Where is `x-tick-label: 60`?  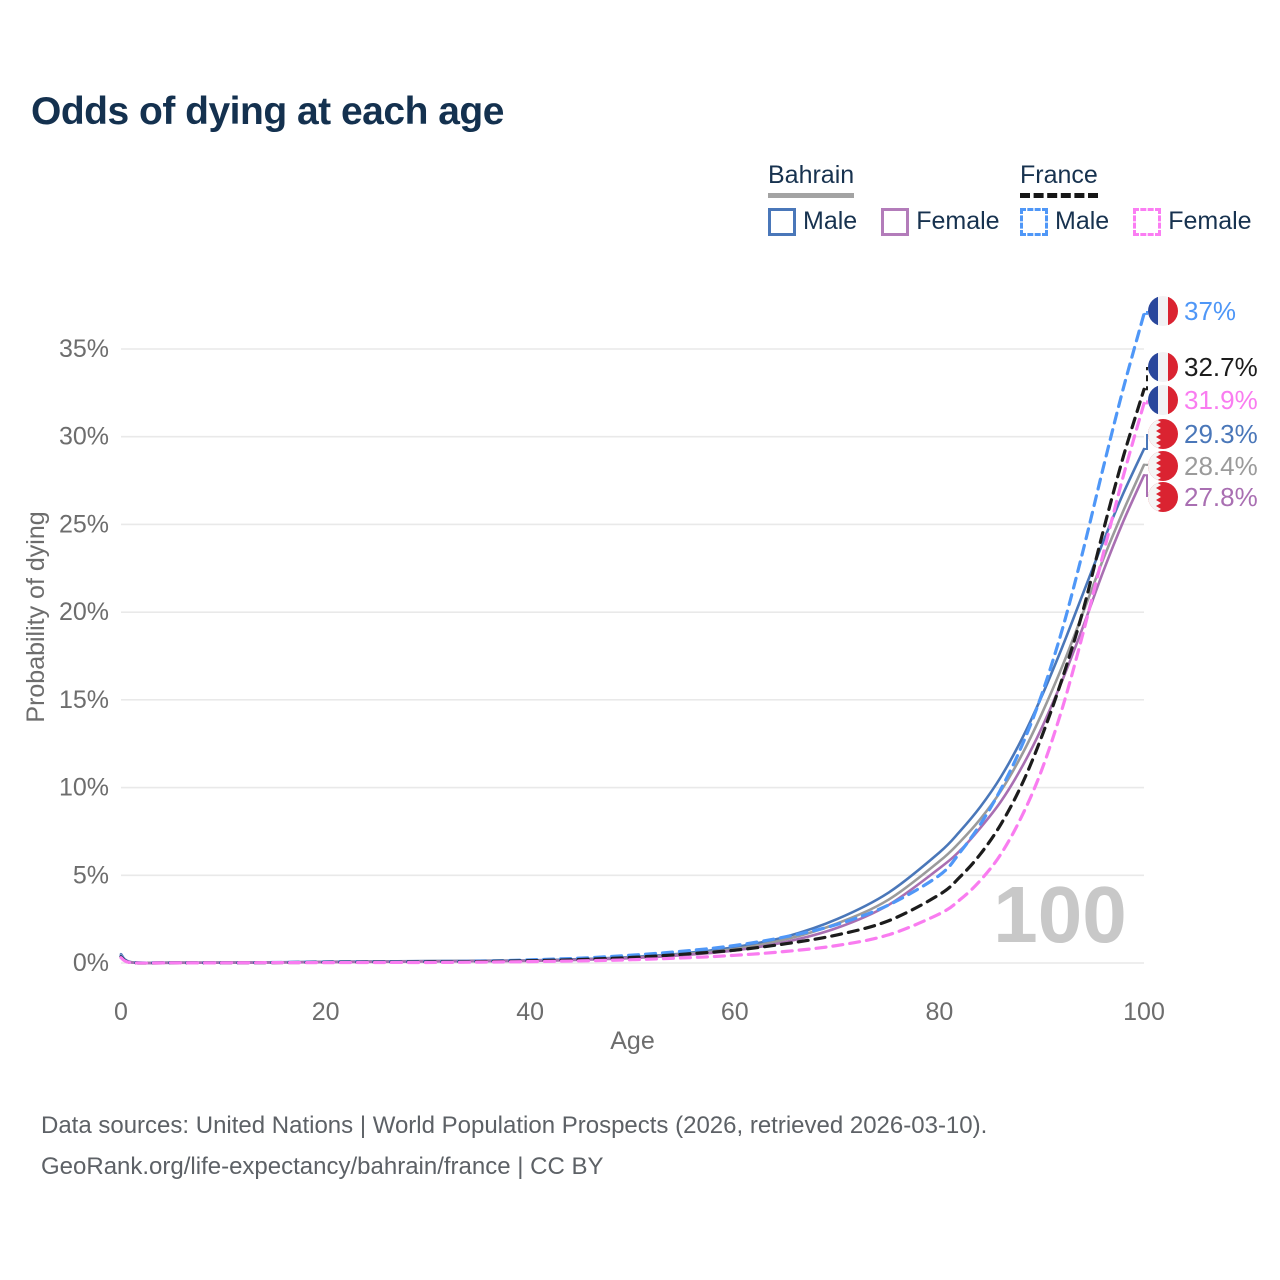
x-tick-label: 60 is located at coordinates (735, 1012).